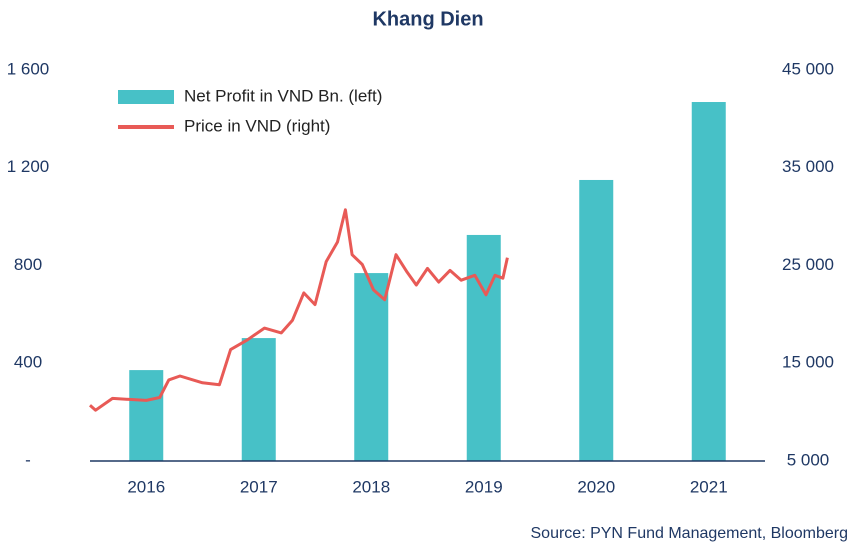 The image size is (857, 546). What do you see at coordinates (596, 486) in the screenshot?
I see `x-tick-label: 2020` at bounding box center [596, 486].